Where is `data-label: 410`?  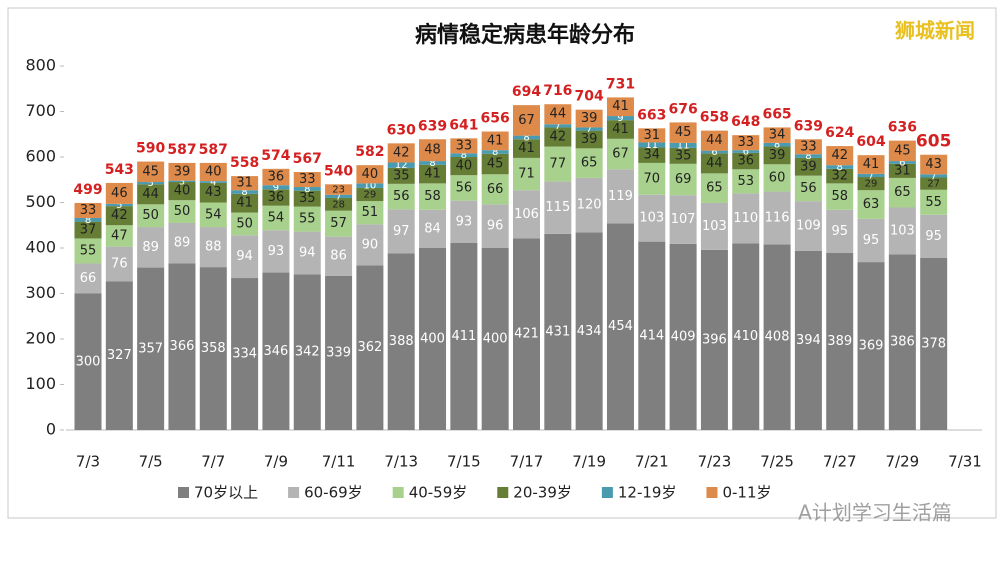
data-label: 410 is located at coordinates (745, 336).